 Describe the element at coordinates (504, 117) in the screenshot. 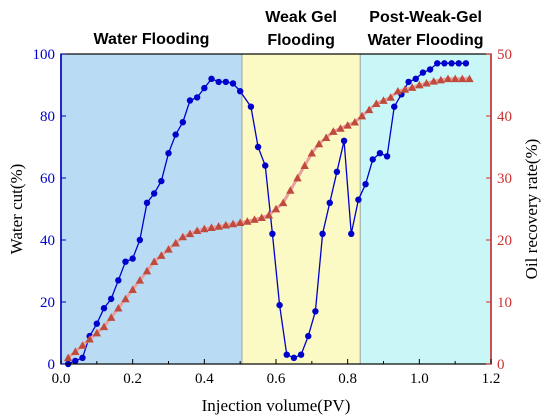

I see `right-y-tick-label: 40` at that location.